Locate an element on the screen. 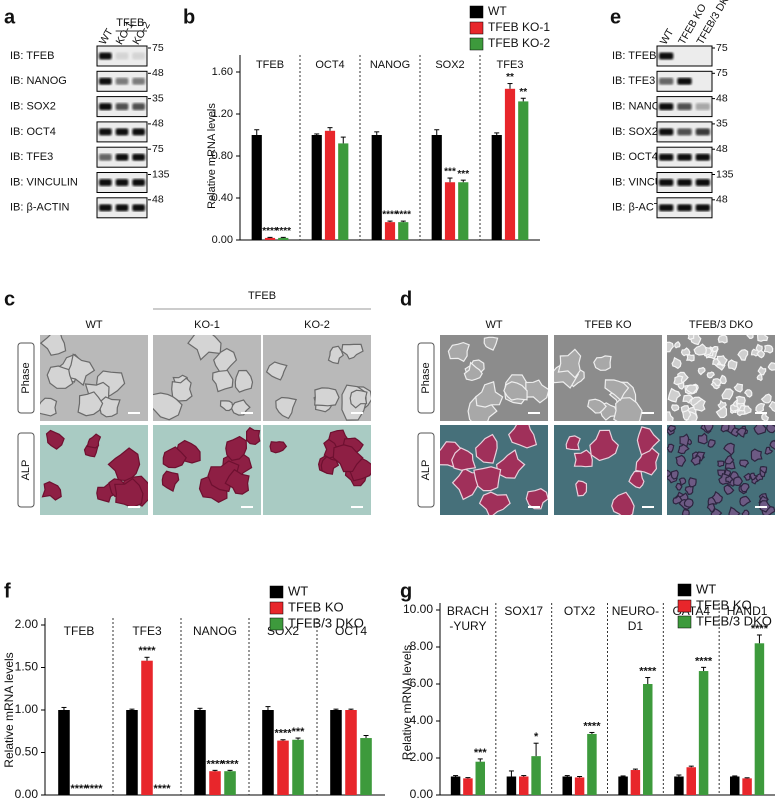 The height and width of the screenshot is (800, 780). significance: **** is located at coordinates (283, 734).